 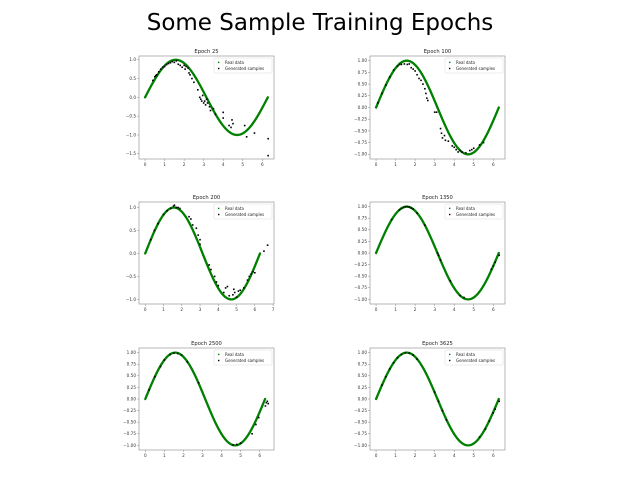 What do you see at coordinates (242, 164) in the screenshot?
I see `x-tick-label: 5` at bounding box center [242, 164].